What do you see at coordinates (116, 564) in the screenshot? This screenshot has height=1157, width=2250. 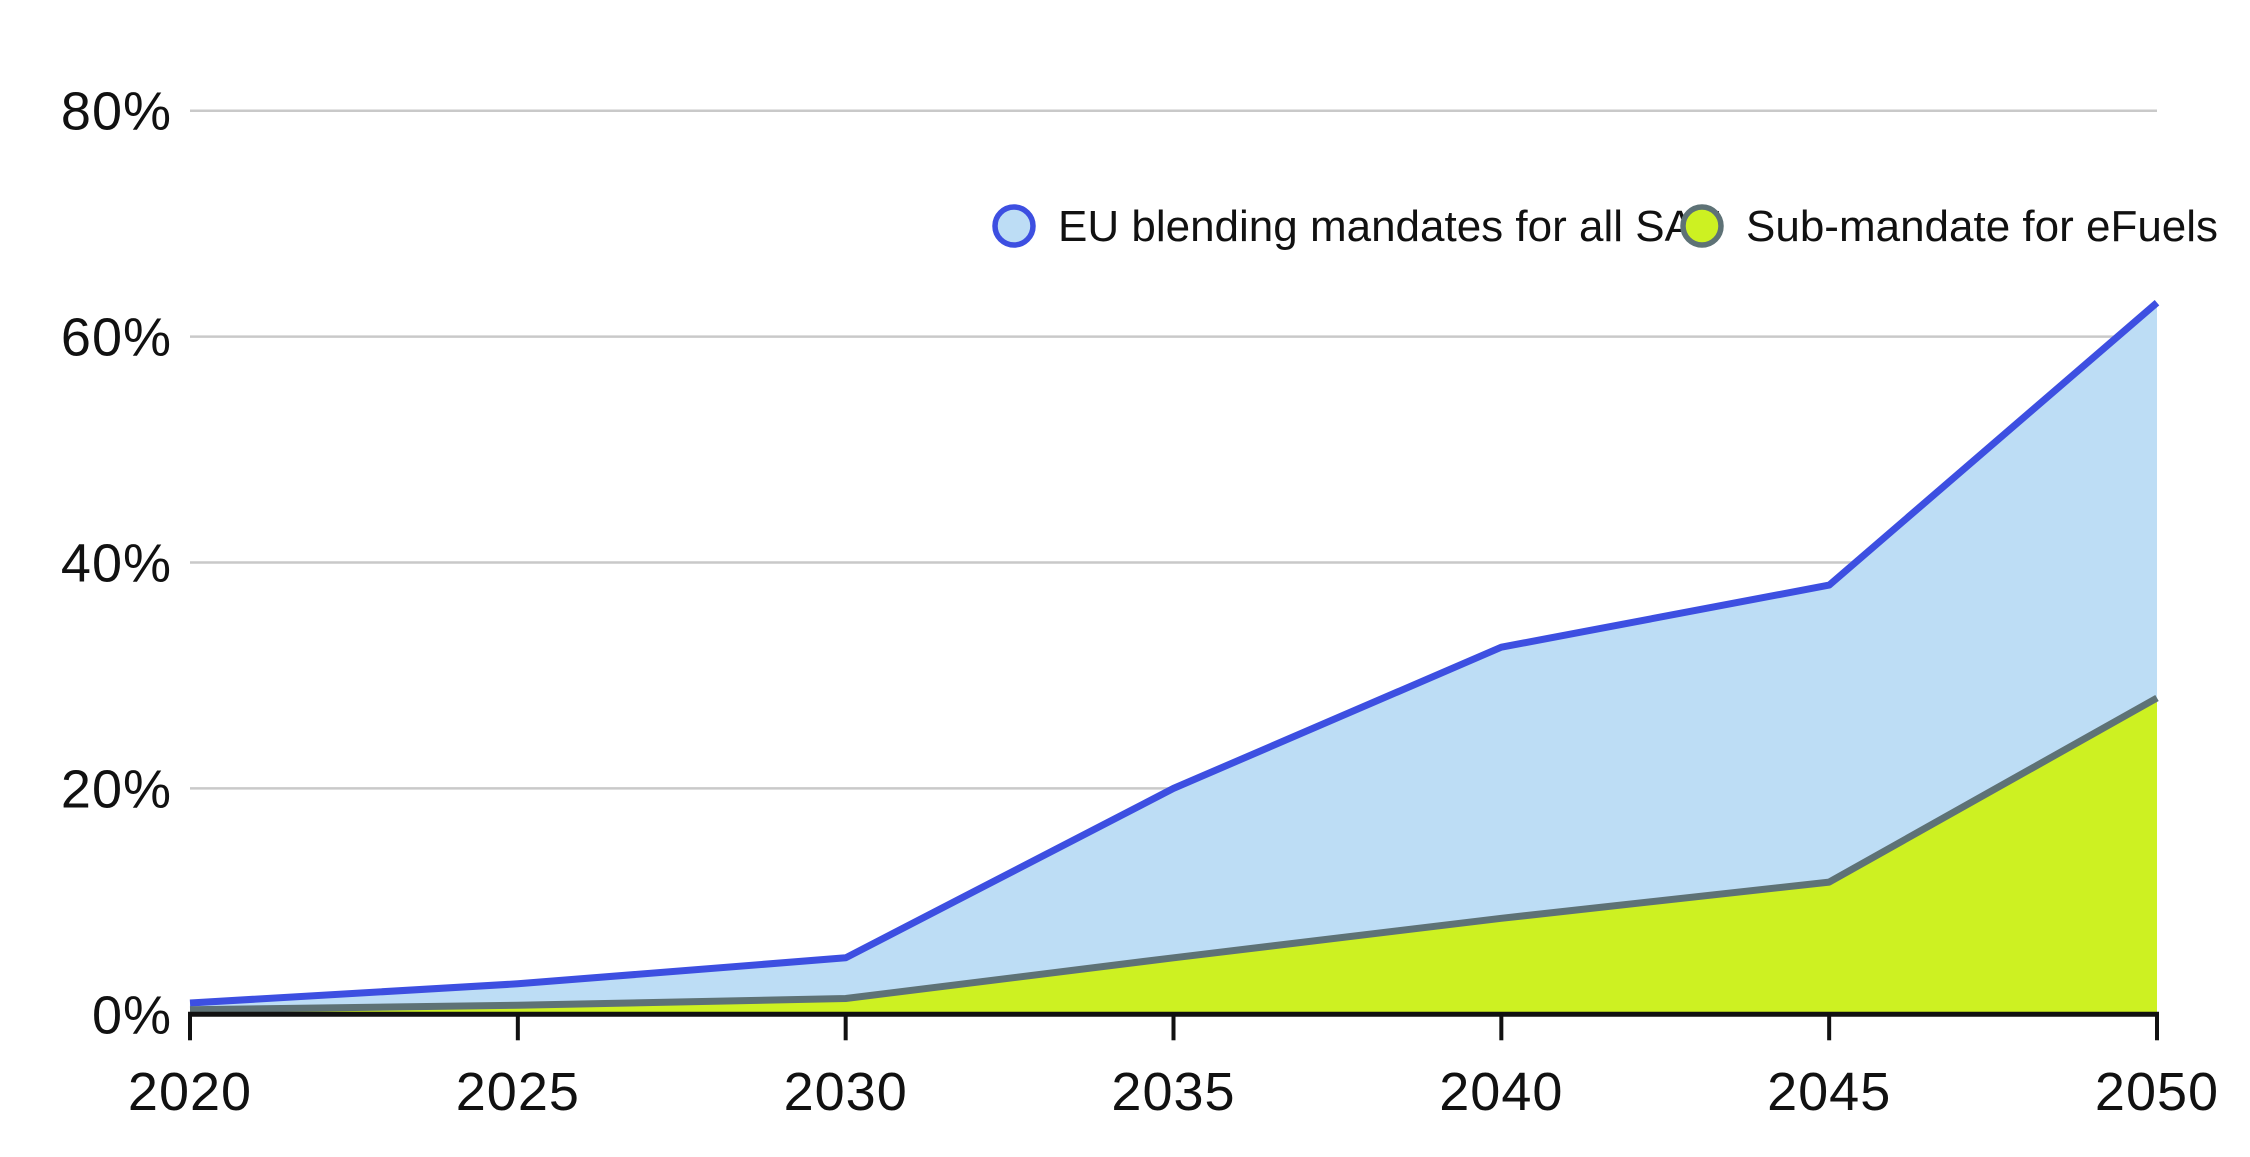 I see `y-tick-label: 40%` at bounding box center [116, 564].